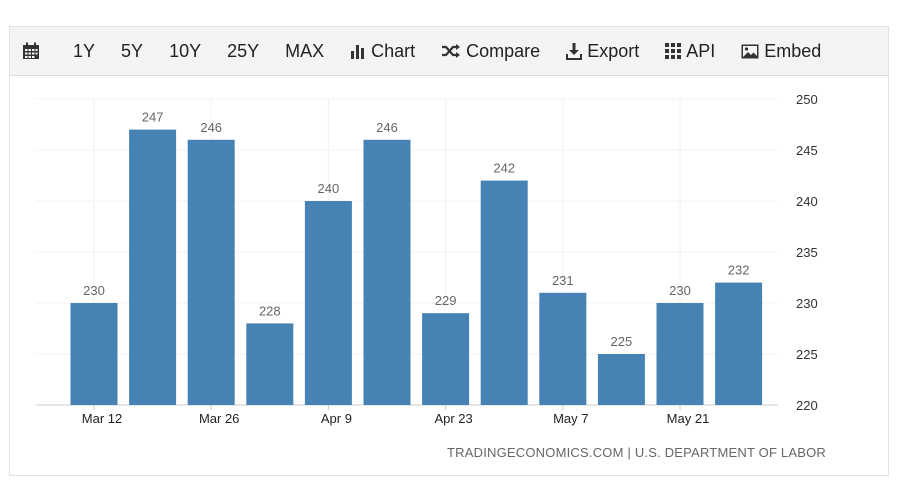 Image resolution: width=900 pixels, height=495 pixels. What do you see at coordinates (336, 418) in the screenshot?
I see `x-tick-label: Apr 9` at bounding box center [336, 418].